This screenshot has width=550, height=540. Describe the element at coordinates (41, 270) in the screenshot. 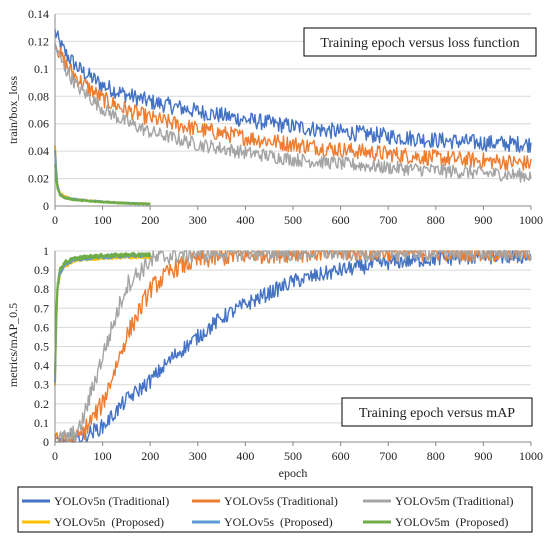

I see `map-chart-ytick-label: 0.9` at that location.